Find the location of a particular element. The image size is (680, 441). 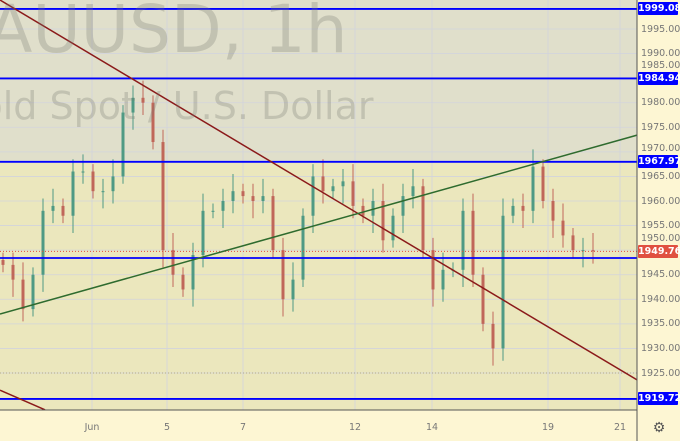

gear-icon: ⚙ is located at coordinates (659, 428).